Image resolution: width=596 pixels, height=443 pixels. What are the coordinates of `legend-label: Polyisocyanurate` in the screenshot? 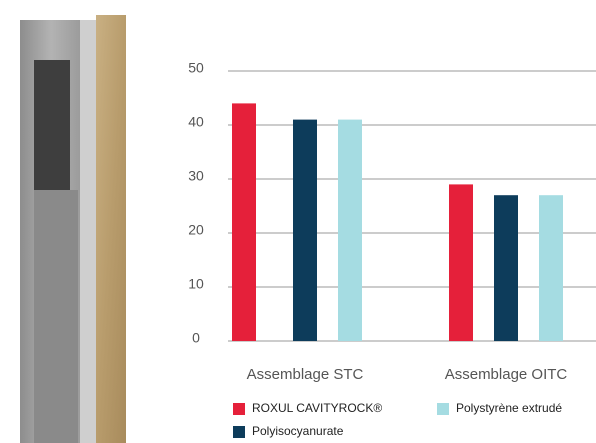 It's located at (298, 431).